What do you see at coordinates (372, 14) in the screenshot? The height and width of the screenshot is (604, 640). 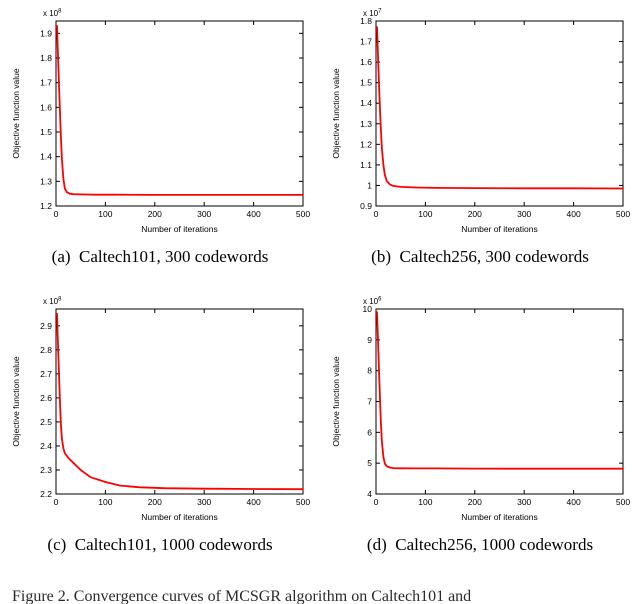 I see `svg-text: x 107` at bounding box center [372, 14].